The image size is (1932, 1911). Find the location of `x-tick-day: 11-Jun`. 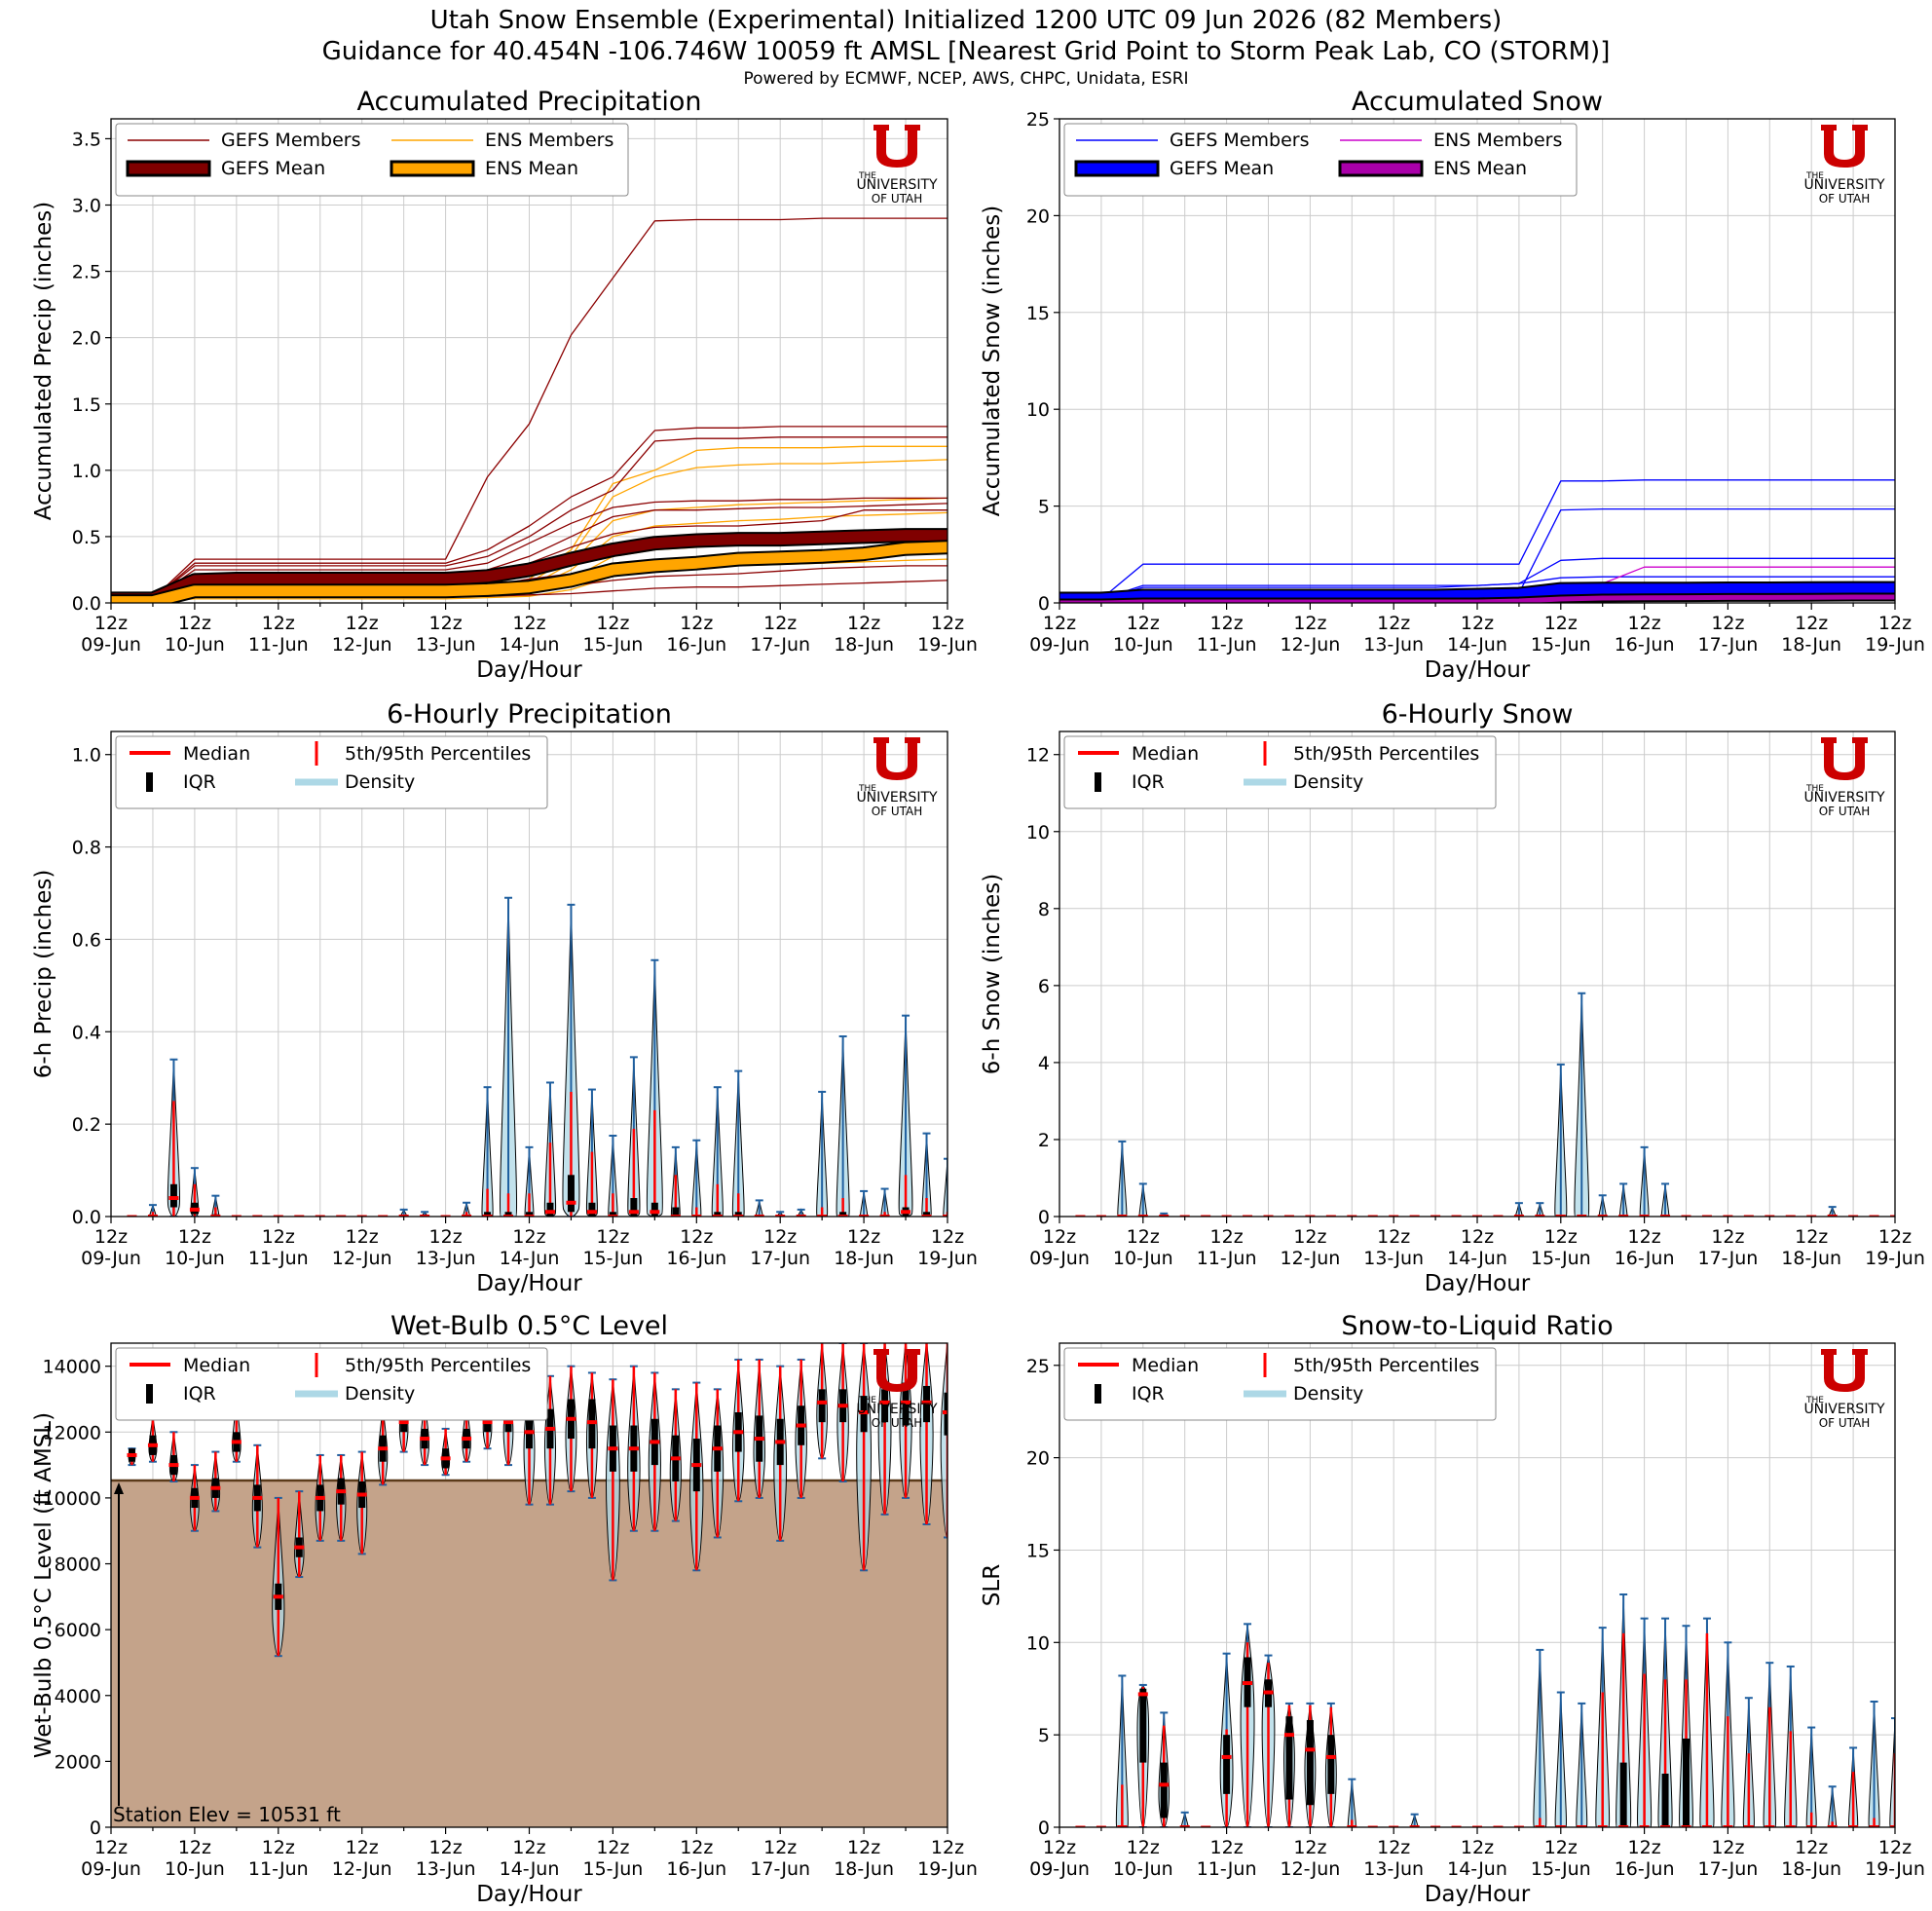

x-tick-day: 11-Jun is located at coordinates (278, 1259).